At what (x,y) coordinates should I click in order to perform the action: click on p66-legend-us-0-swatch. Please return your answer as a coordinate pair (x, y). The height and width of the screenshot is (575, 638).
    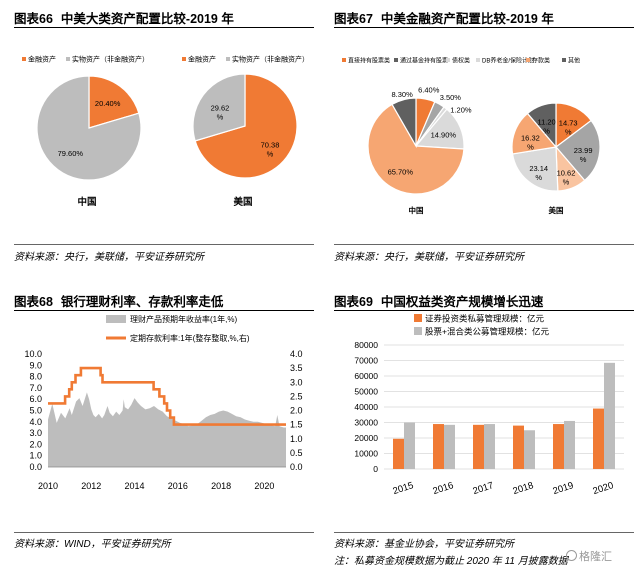
    Looking at the image, I should click on (184, 59).